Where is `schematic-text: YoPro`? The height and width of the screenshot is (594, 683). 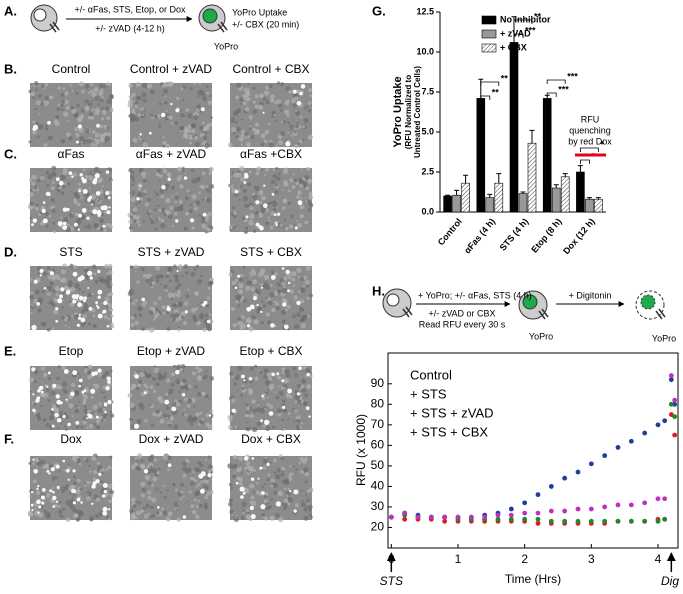
schematic-text: YoPro is located at coordinates (541, 336).